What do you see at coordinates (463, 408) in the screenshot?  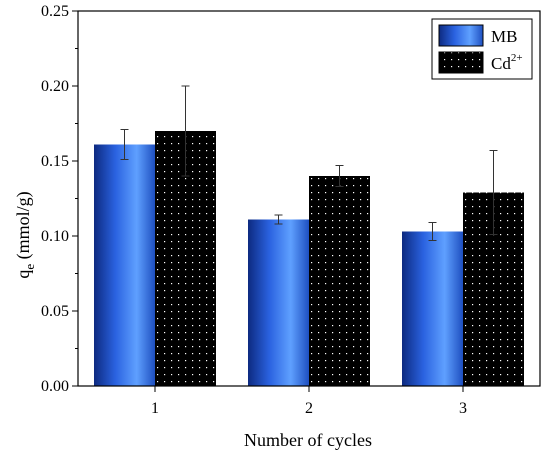 I see `x-tick-label-3: 3` at bounding box center [463, 408].